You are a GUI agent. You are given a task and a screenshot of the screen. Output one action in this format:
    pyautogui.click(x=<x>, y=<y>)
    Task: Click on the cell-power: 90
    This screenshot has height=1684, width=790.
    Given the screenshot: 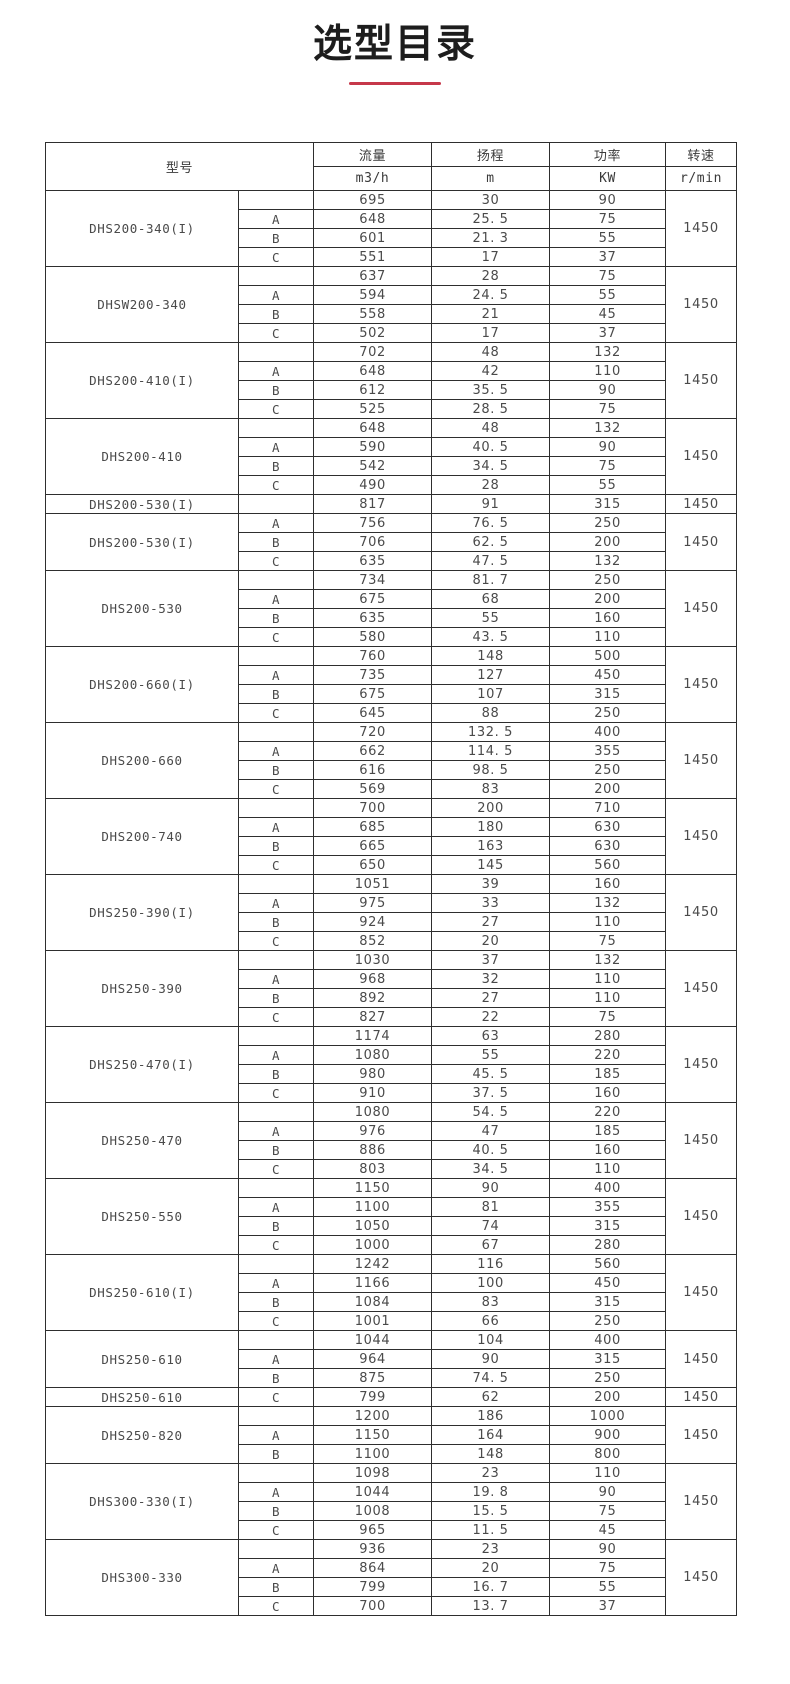 What is the action you would take?
    pyautogui.click(x=608, y=1492)
    